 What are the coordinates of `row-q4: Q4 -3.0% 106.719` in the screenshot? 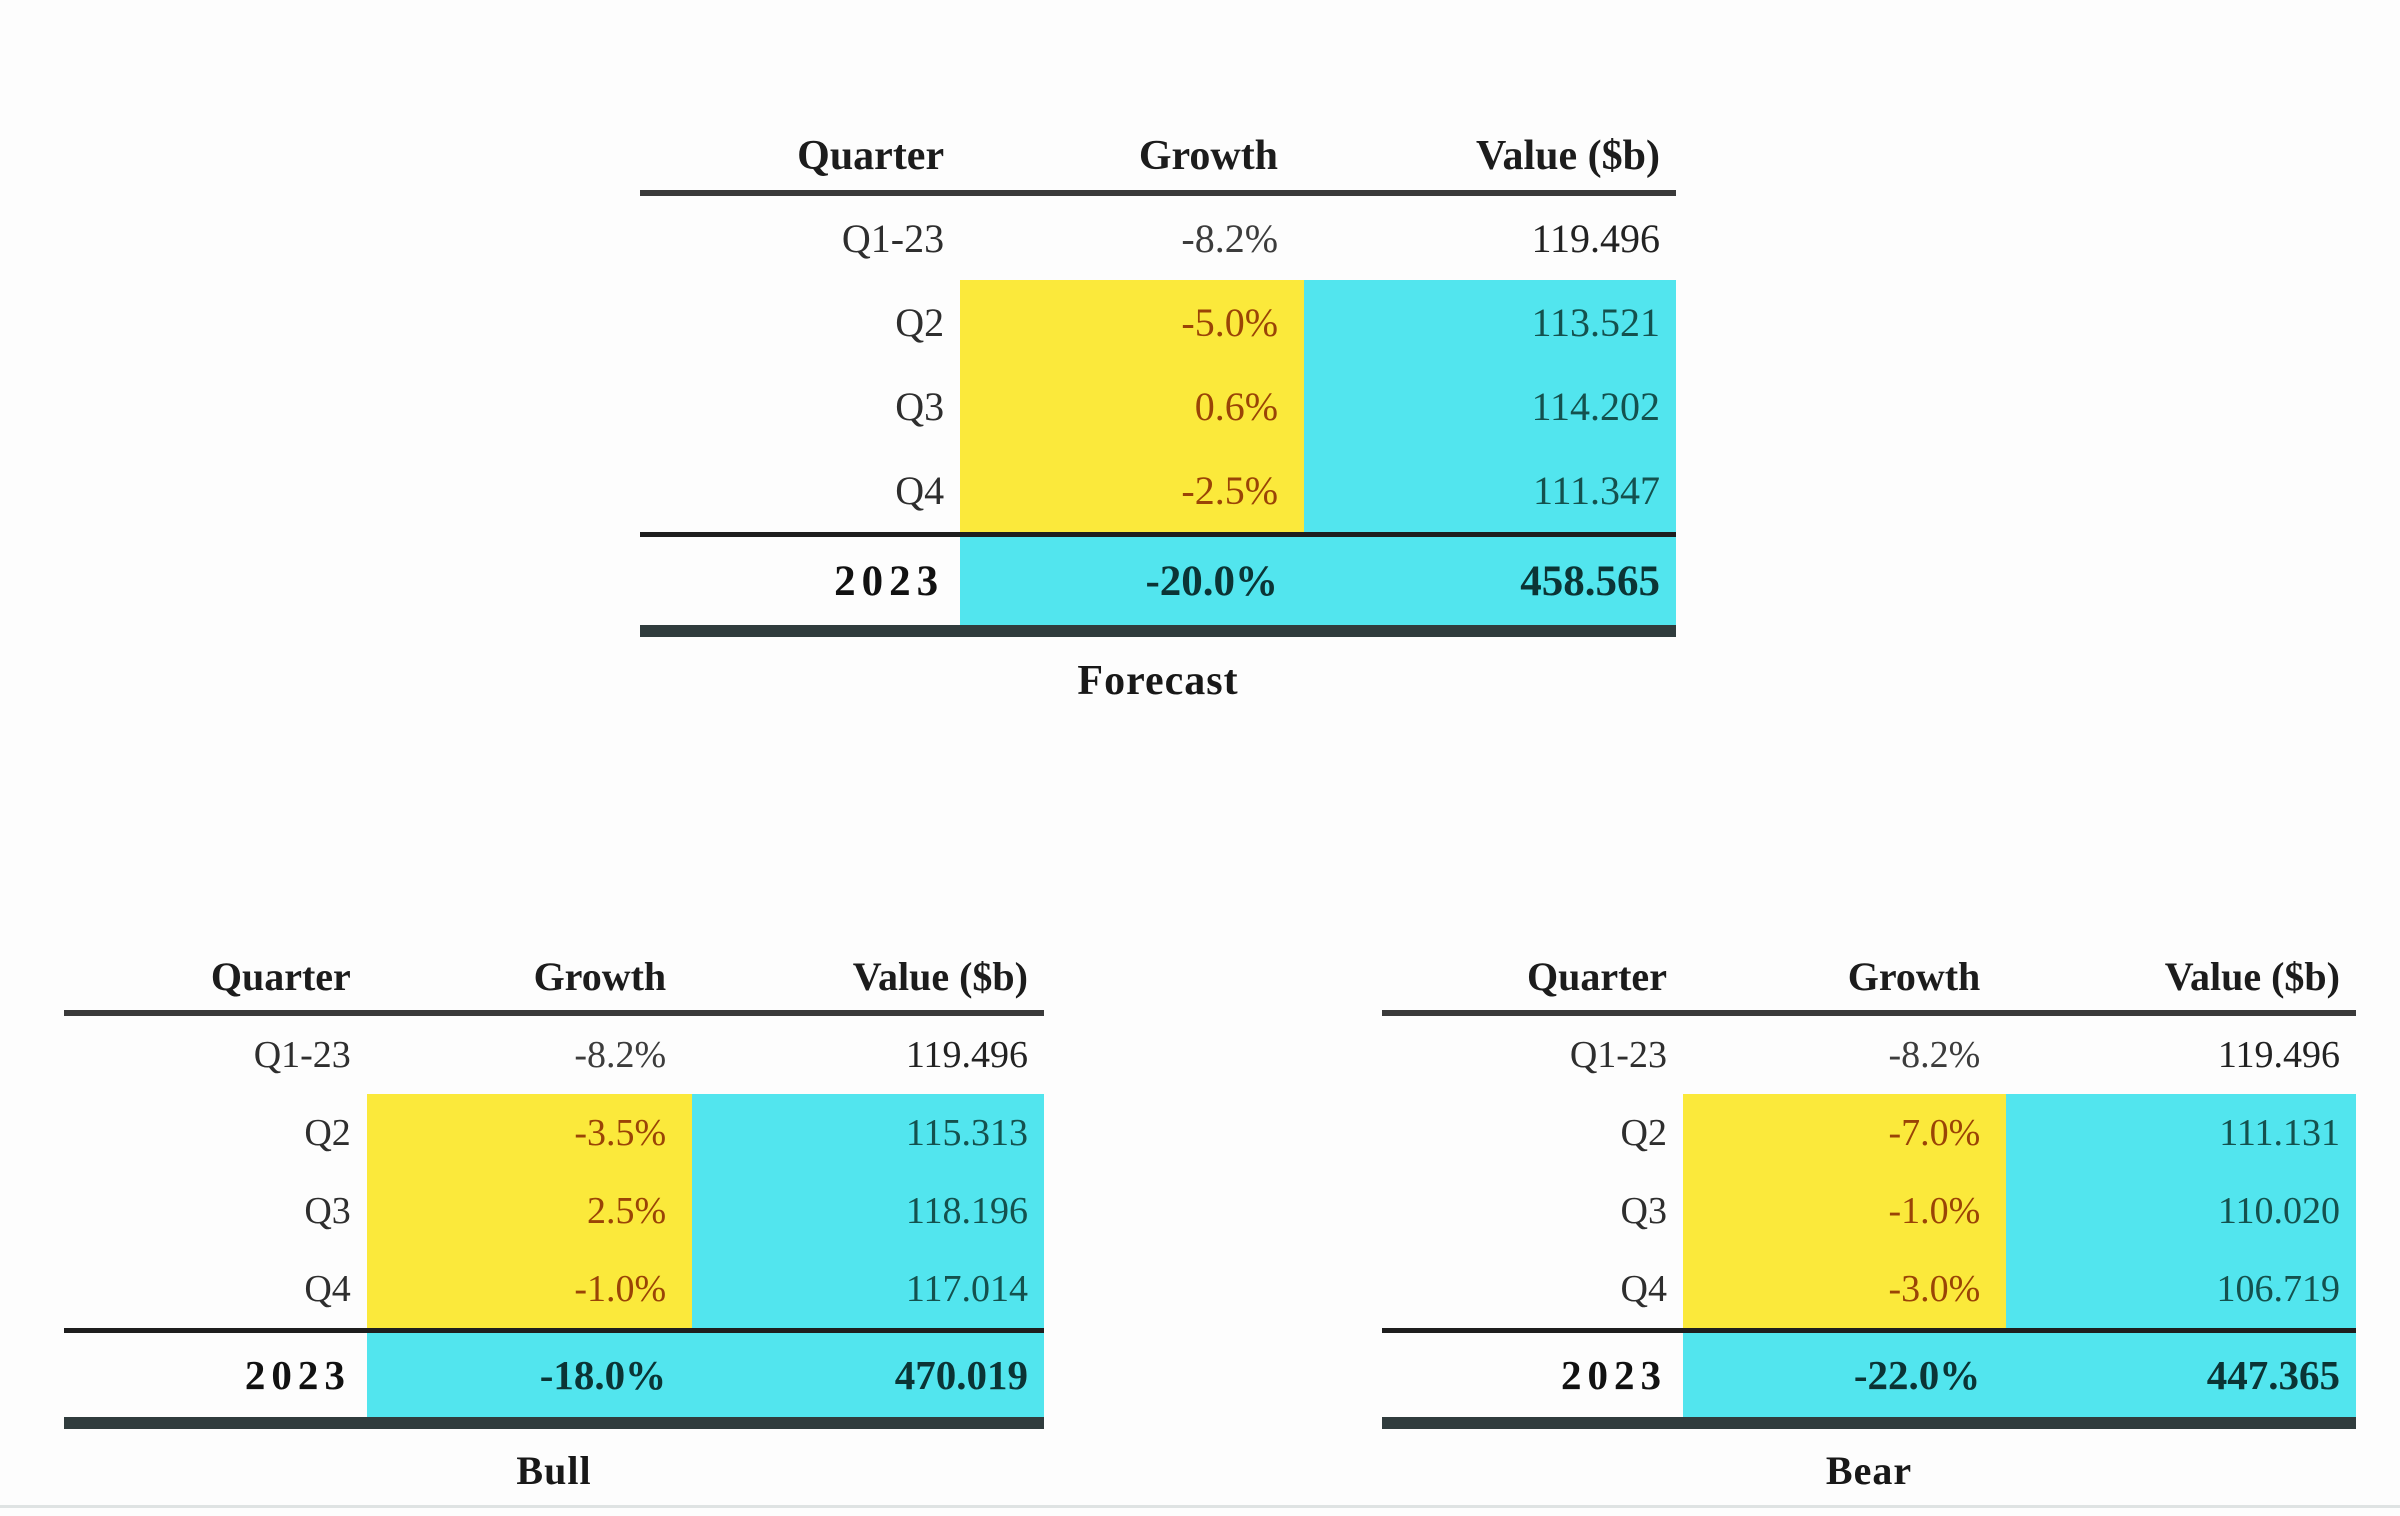 It's located at (1869, 1291).